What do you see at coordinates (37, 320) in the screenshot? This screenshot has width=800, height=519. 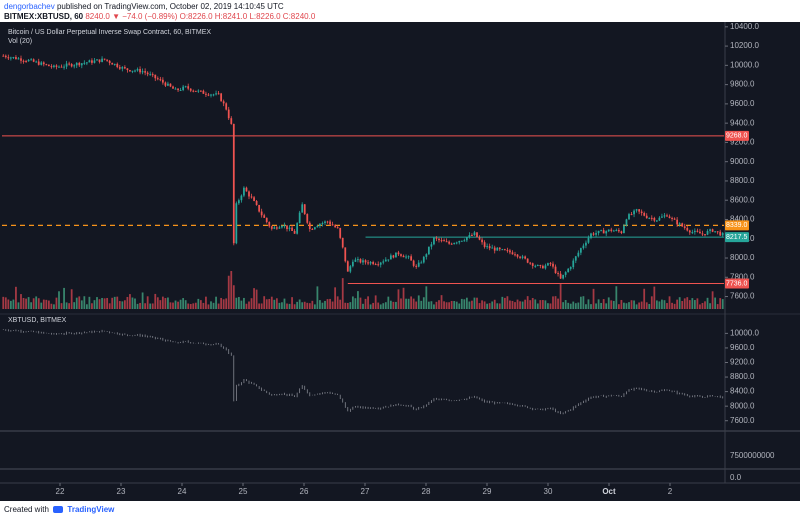 I see `sub-chart-title: XBTUSD, BITMEX` at bounding box center [37, 320].